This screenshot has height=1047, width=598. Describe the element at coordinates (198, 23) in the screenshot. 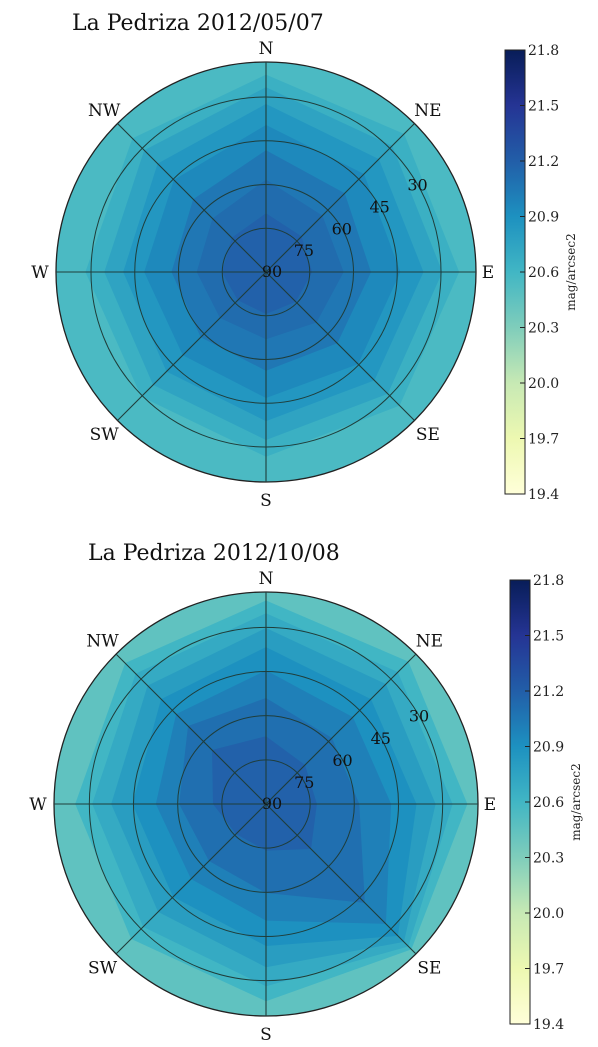

I see `chart-title-1: La Pedriza 2012/05/07` at that location.